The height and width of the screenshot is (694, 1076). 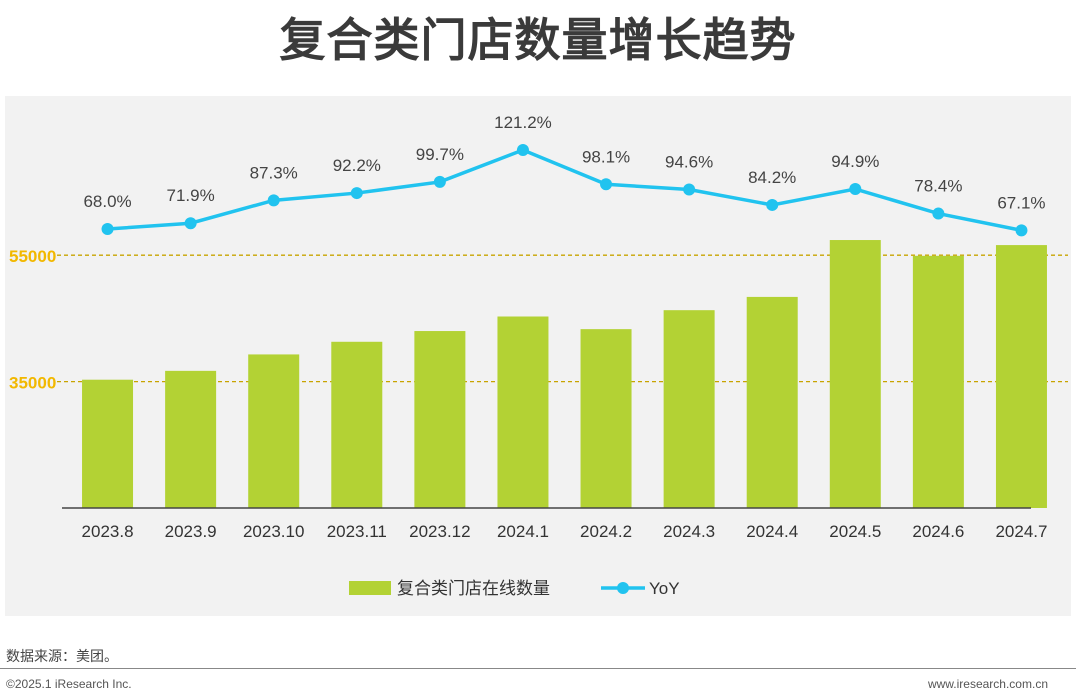 I want to click on website-link: www.iresearch.com.cn, so click(x=987, y=684).